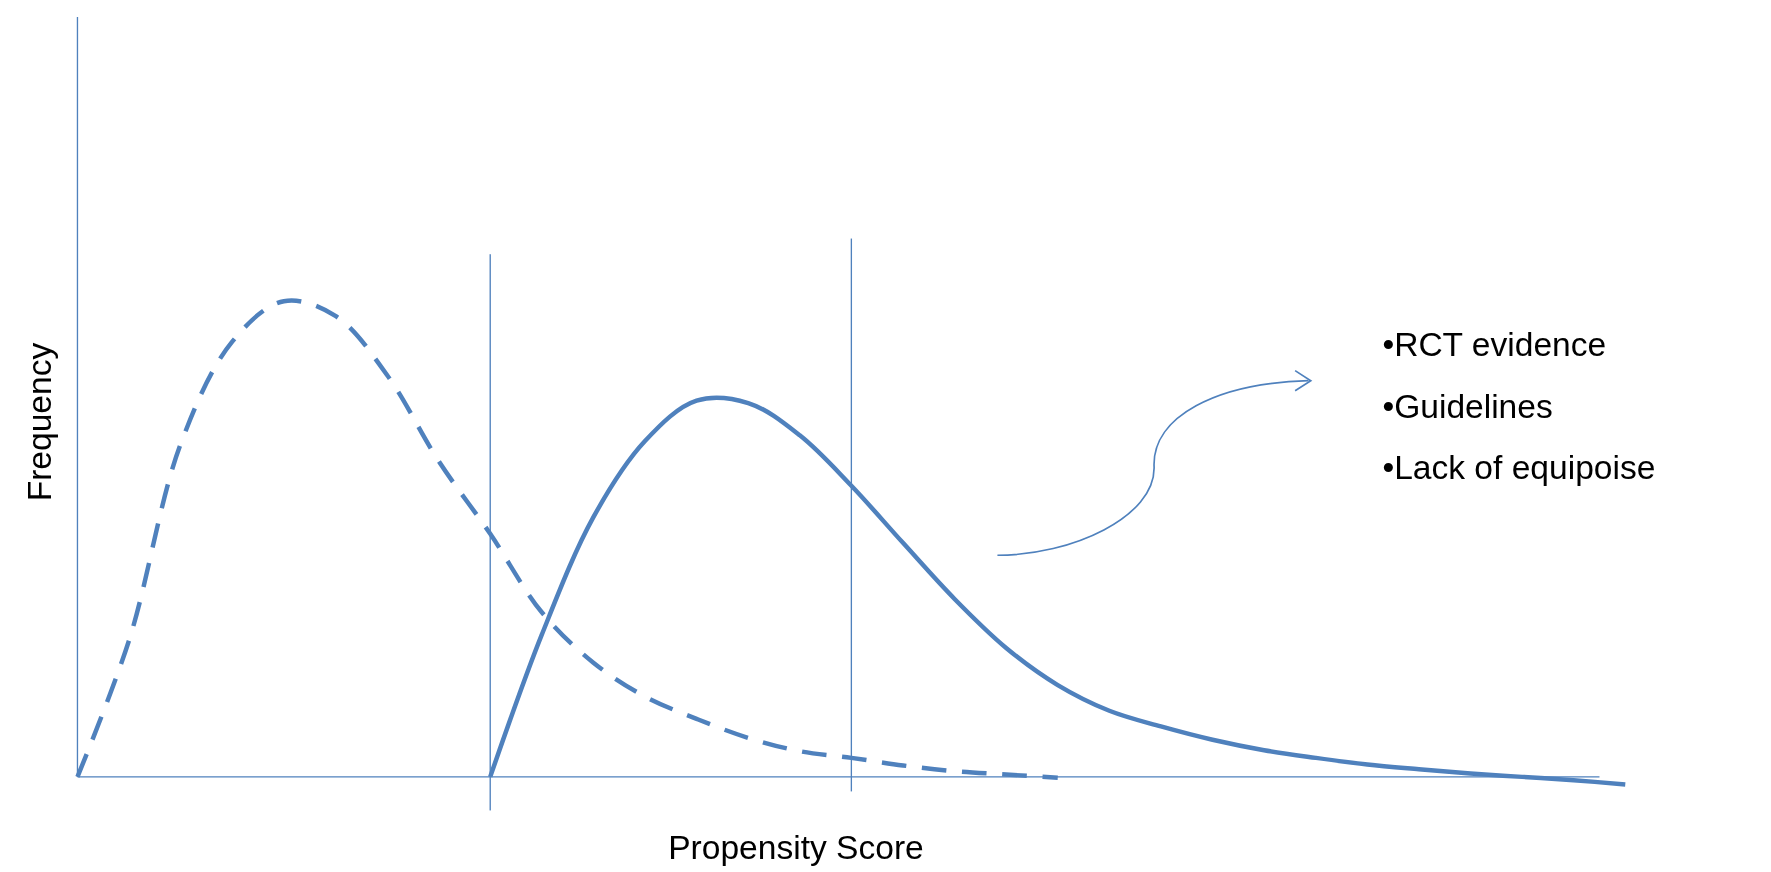  I want to click on annotation: •Lack of equipoise, so click(1519, 468).